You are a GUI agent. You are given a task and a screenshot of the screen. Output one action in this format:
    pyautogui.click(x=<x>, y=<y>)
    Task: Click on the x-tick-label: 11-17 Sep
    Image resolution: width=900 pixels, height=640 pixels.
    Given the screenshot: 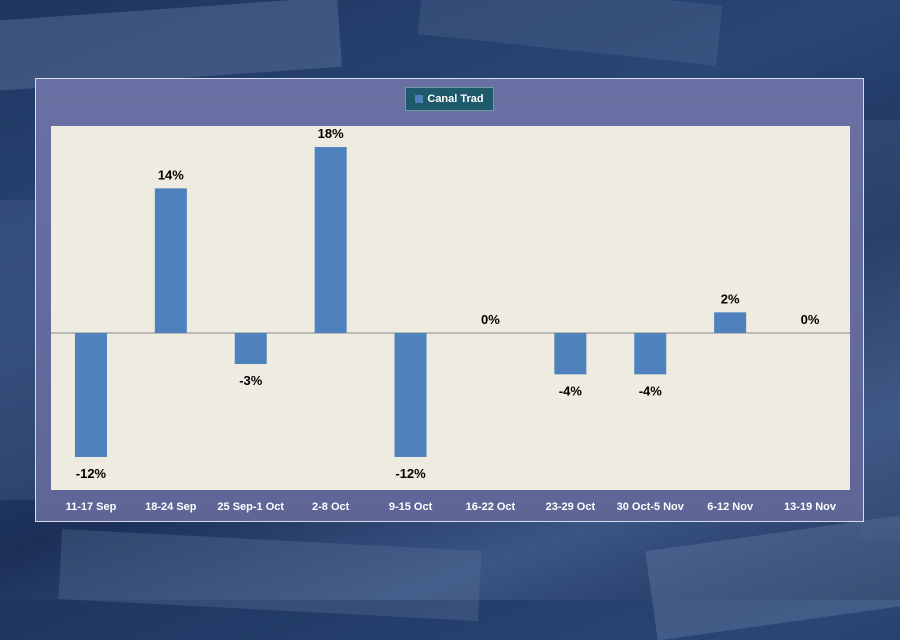 What is the action you would take?
    pyautogui.click(x=91, y=507)
    